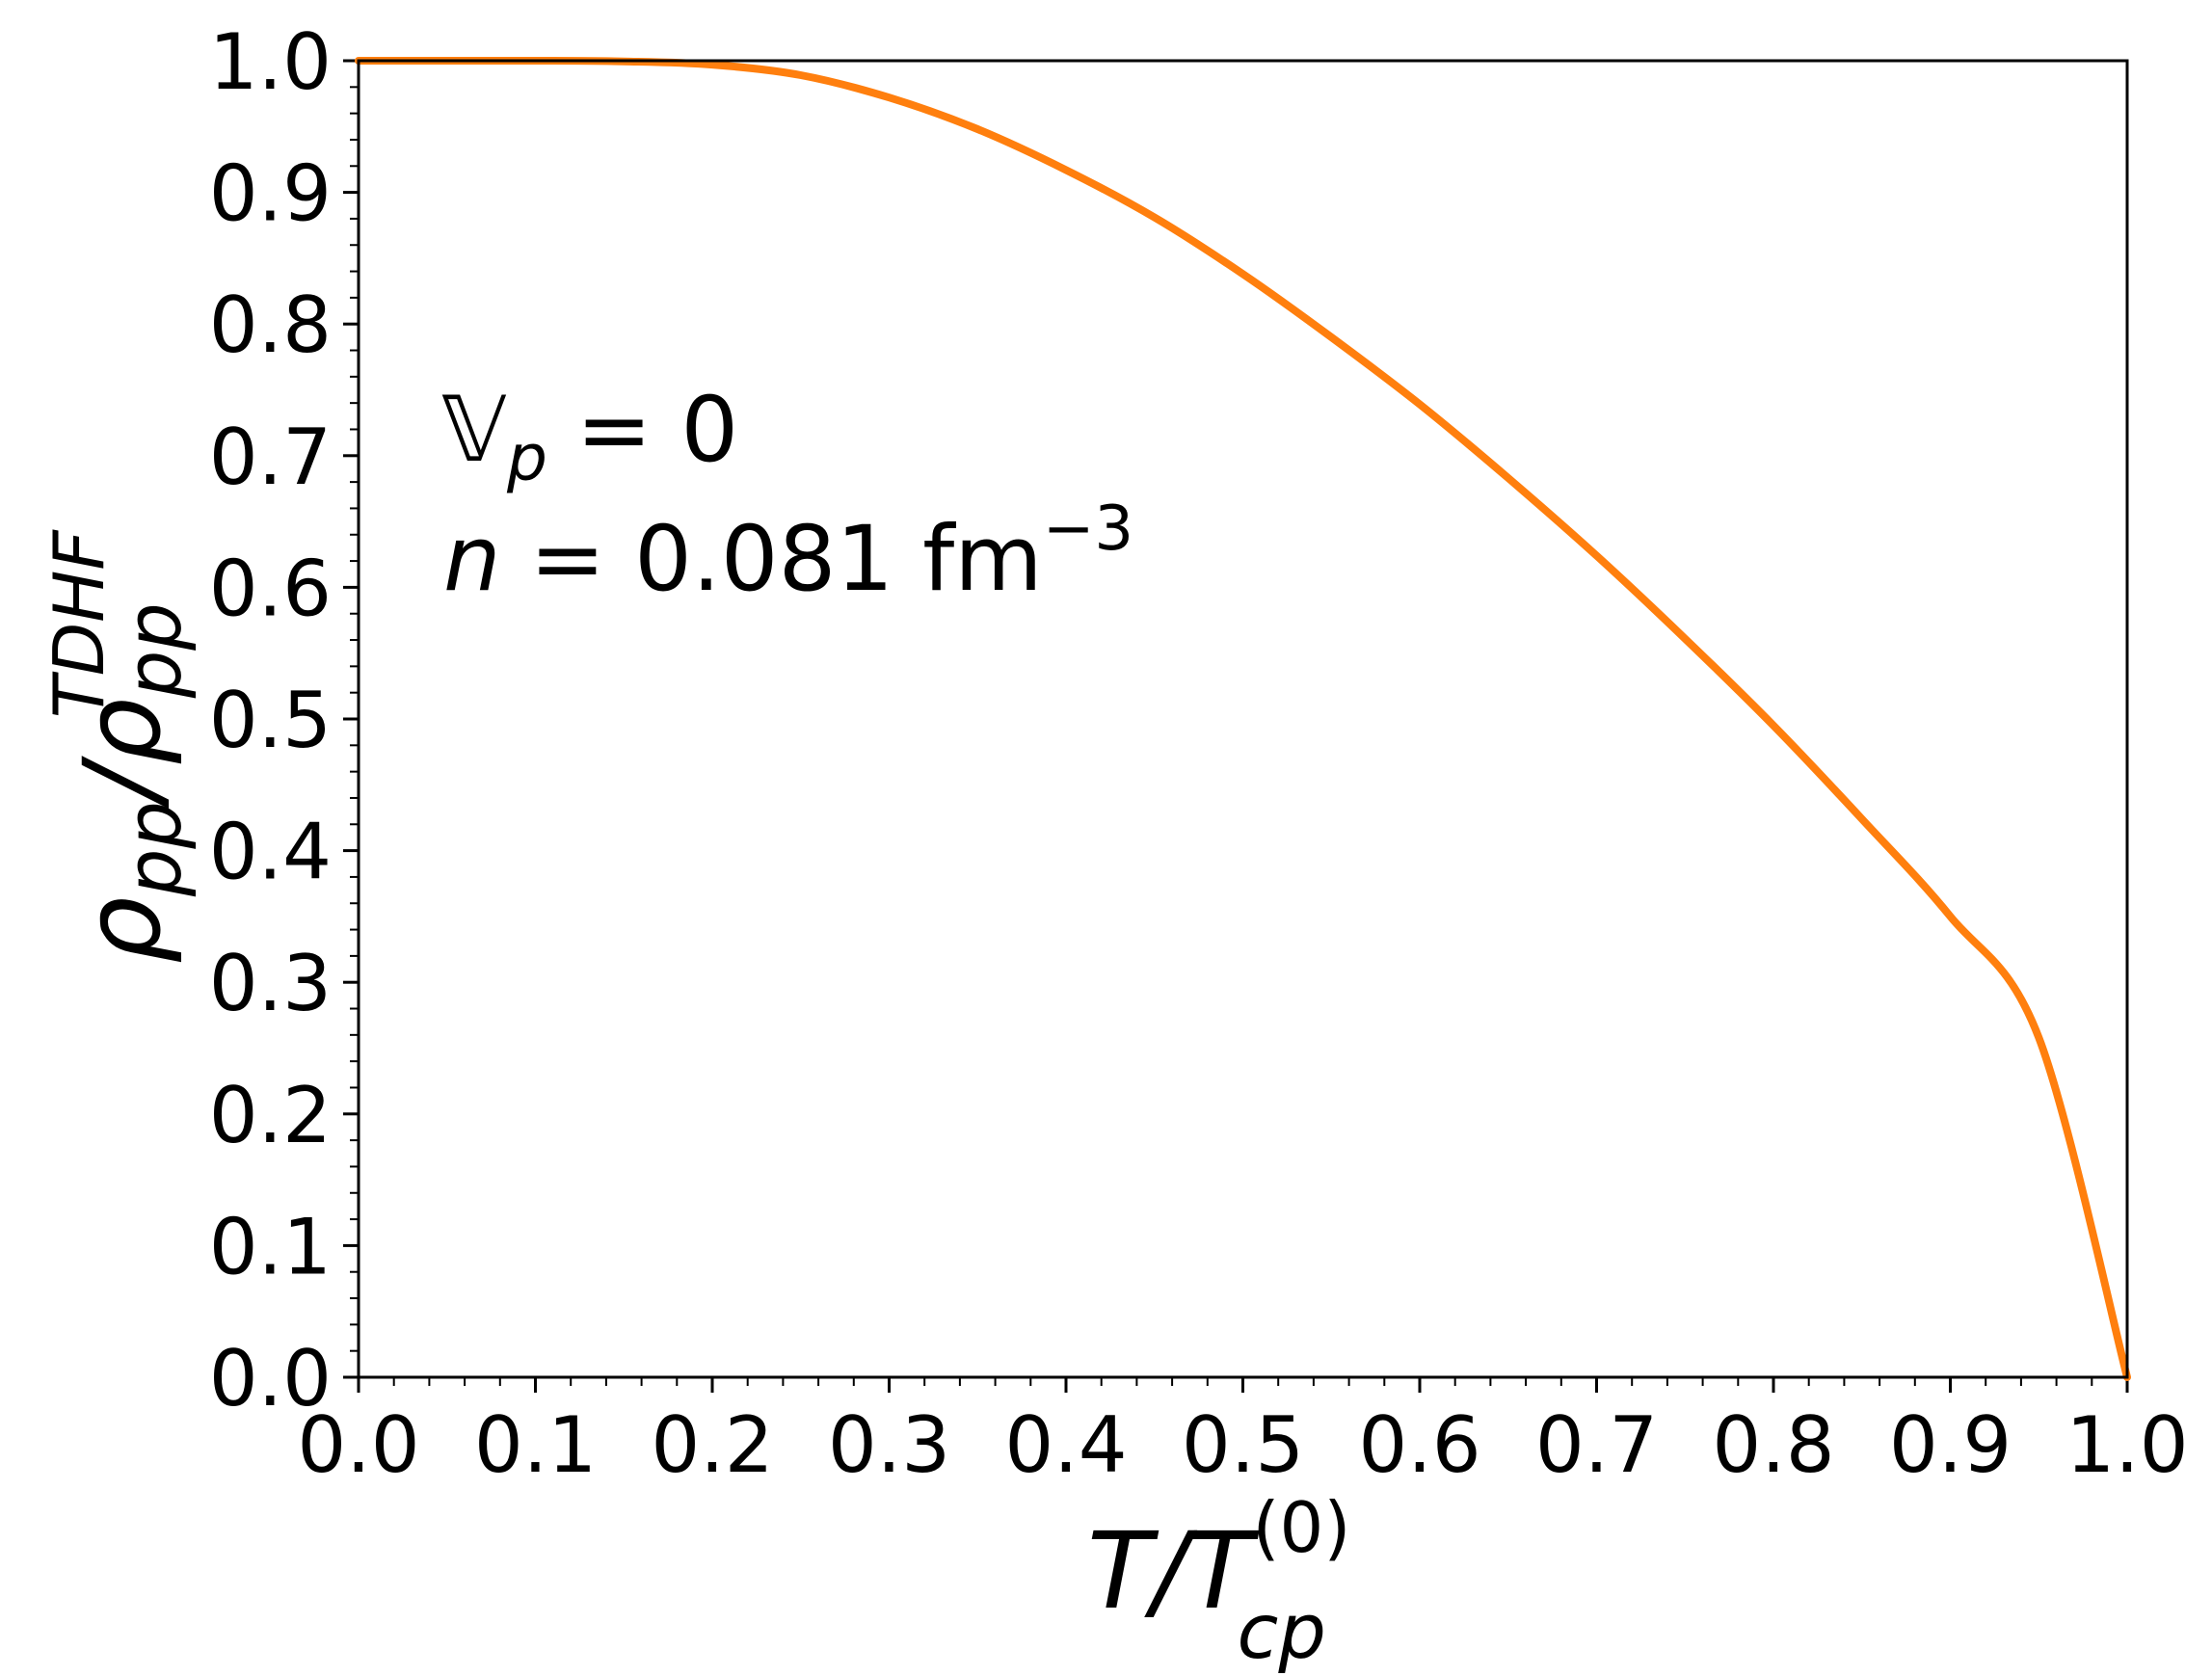 The height and width of the screenshot is (1676, 2212). Describe the element at coordinates (270, 194) in the screenshot. I see `y-tick-label: 0.9` at that location.